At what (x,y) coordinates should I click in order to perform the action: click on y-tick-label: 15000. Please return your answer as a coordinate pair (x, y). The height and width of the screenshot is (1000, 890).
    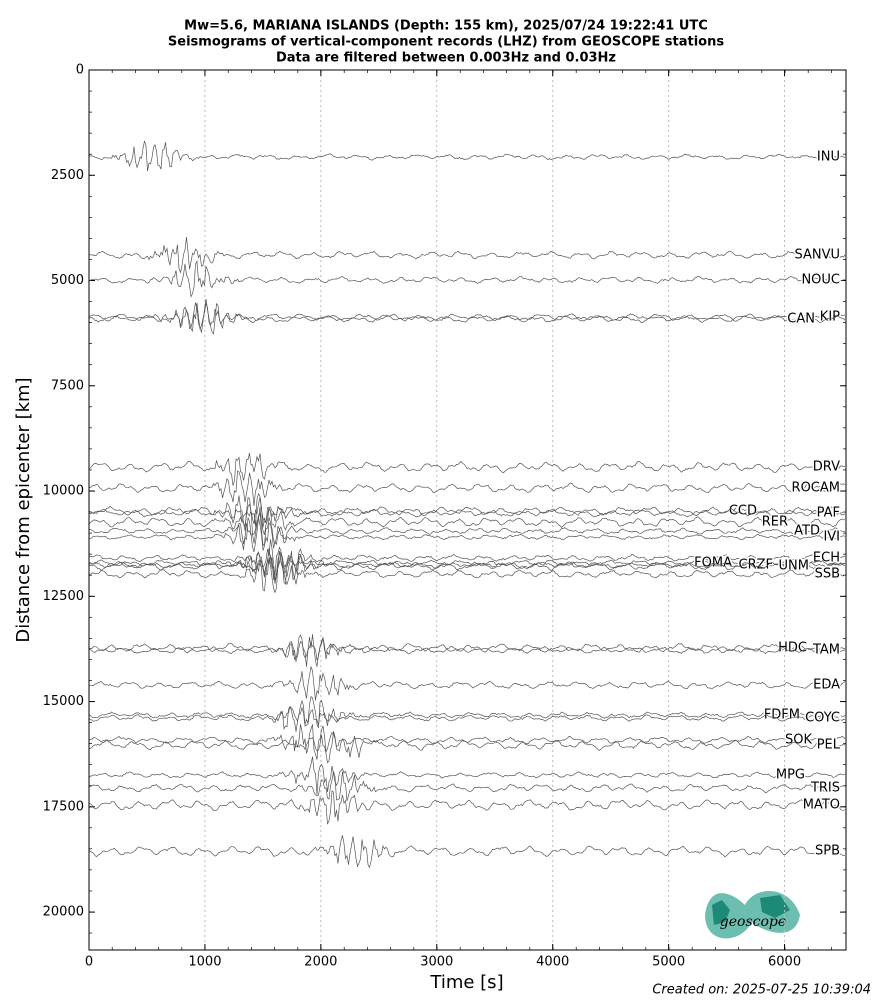
    Looking at the image, I should click on (63, 701).